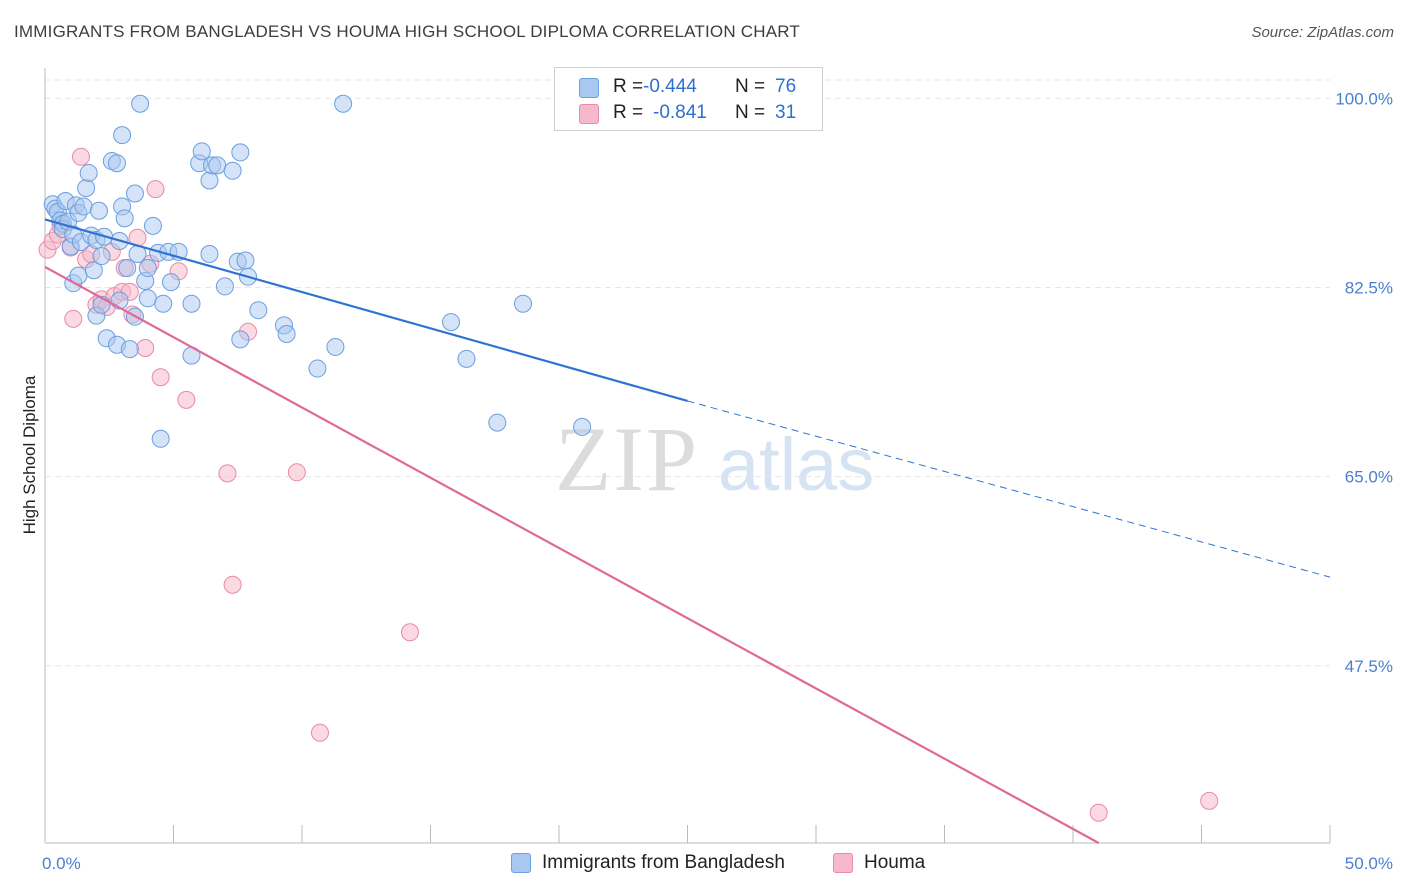 The height and width of the screenshot is (892, 1406). Describe the element at coordinates (521, 863) in the screenshot. I see `series-swatch-blue` at that location.